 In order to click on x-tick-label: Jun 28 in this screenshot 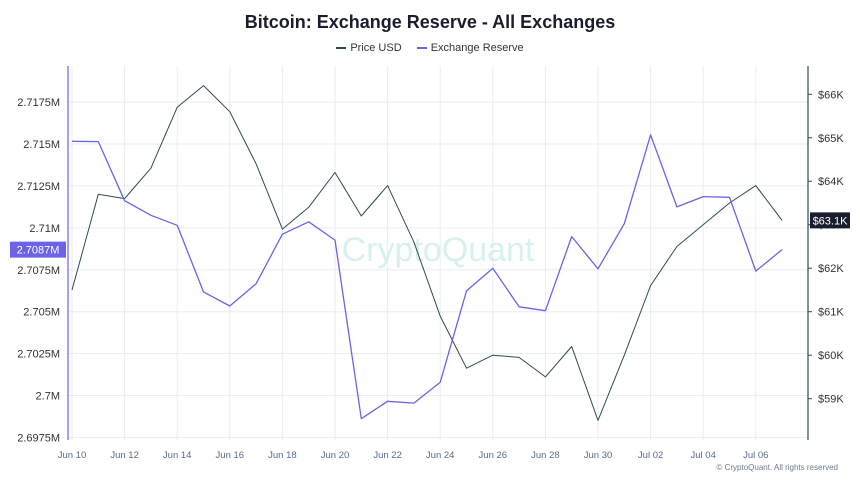, I will do `click(545, 455)`.